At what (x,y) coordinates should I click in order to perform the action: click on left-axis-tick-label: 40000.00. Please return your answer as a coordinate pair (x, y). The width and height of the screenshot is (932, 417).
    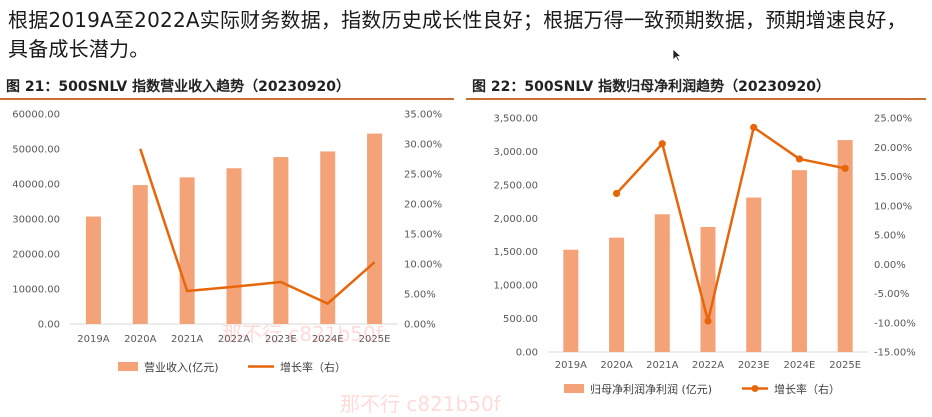
    Looking at the image, I should click on (36, 185).